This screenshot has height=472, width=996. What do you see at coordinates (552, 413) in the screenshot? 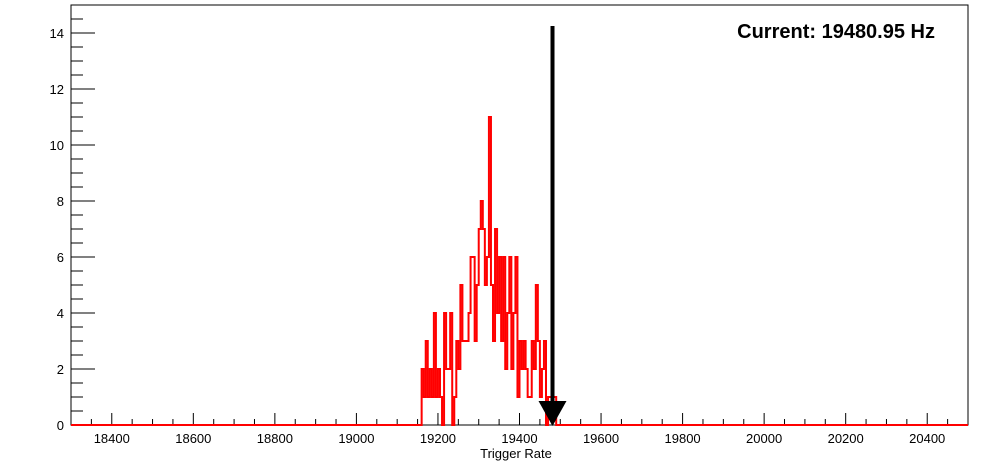
I see `arrow-head` at bounding box center [552, 413].